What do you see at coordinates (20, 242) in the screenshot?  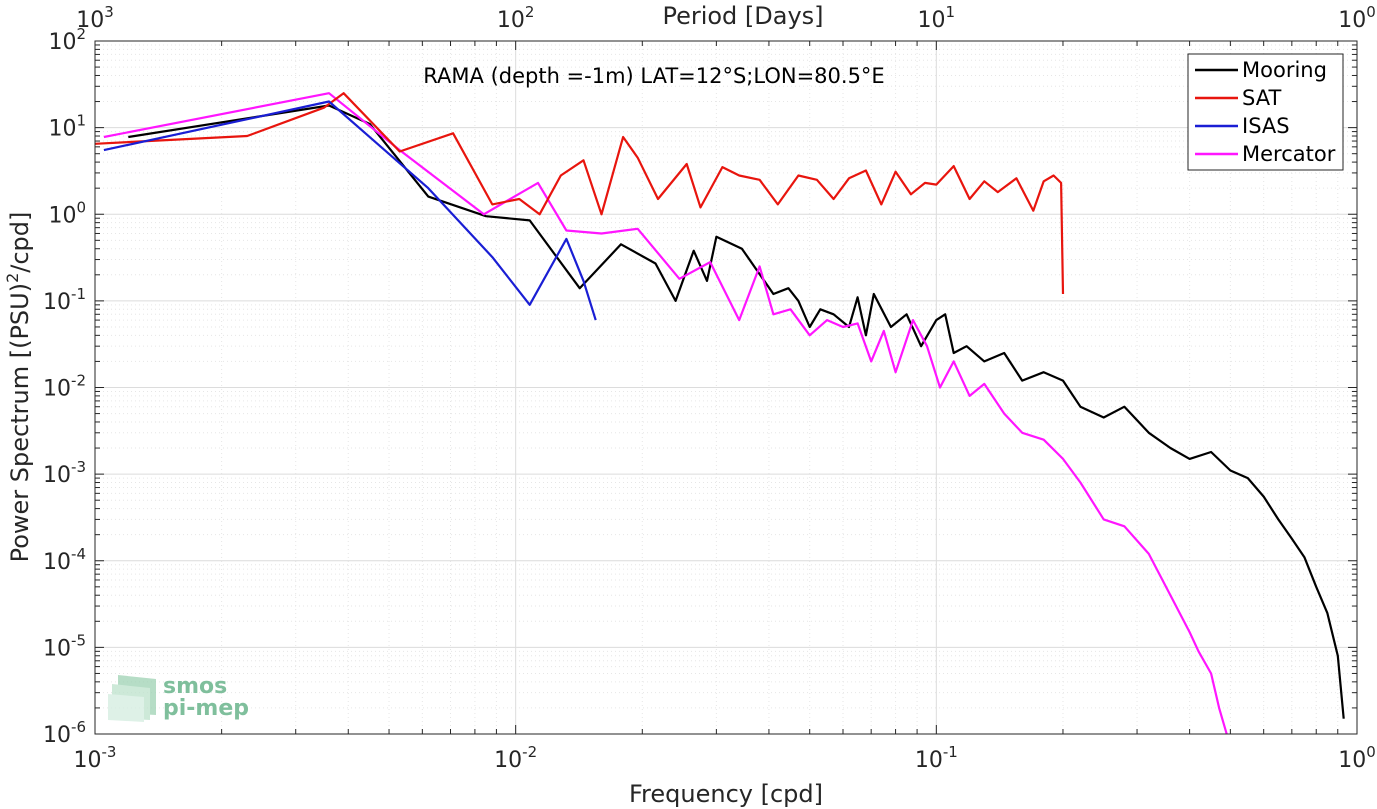 I see `y-axis-label-tail: /cpd]` at bounding box center [20, 242].